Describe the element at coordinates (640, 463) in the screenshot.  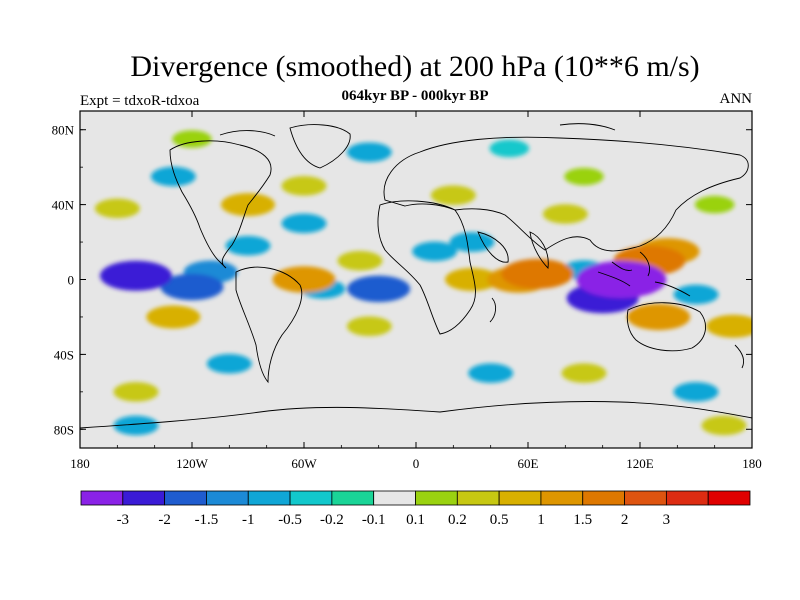
I see `x-tick-label: 120E` at that location.